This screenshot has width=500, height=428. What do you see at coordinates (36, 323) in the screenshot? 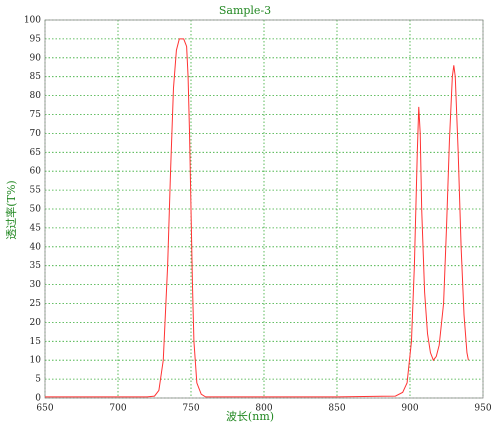
I see `y-tick-label: 20` at bounding box center [36, 323].